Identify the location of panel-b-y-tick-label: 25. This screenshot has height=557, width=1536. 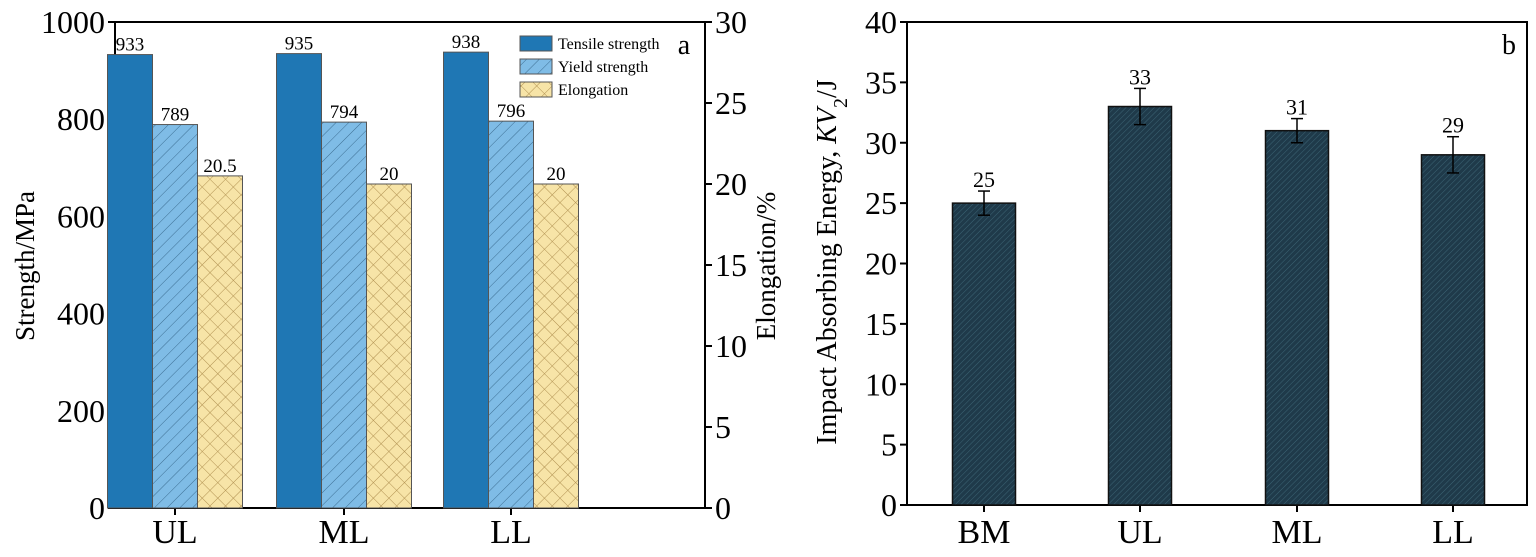
(881, 203).